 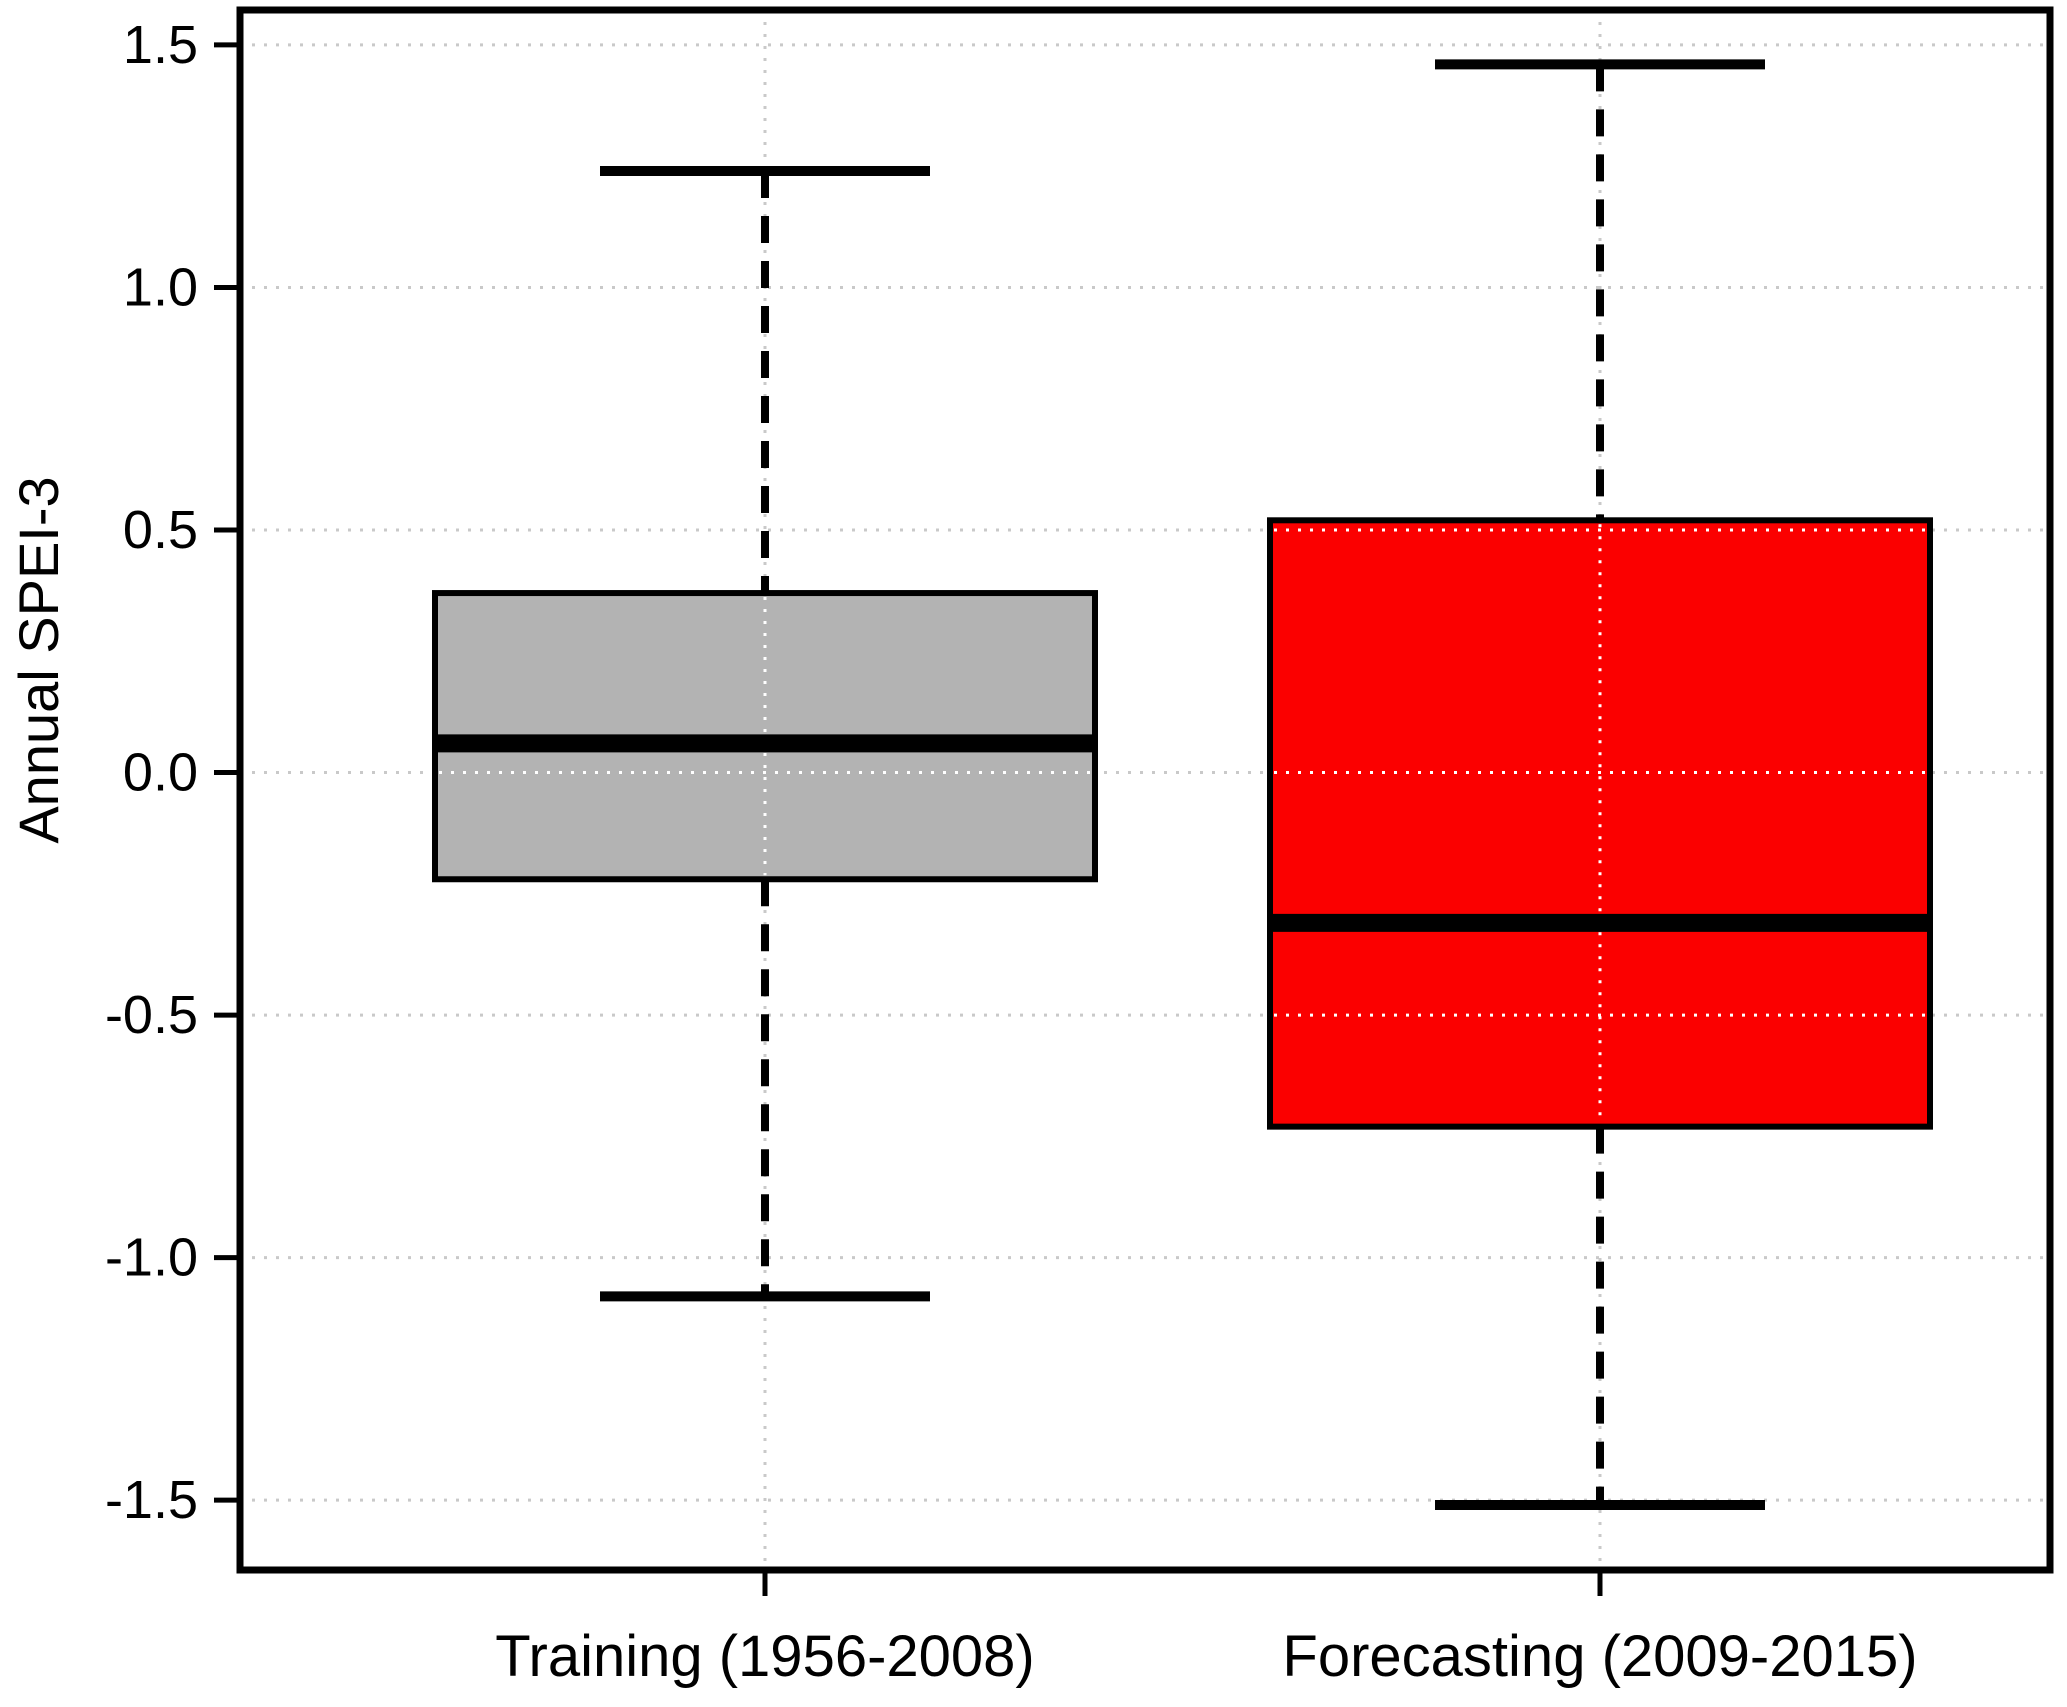 What do you see at coordinates (38, 659) in the screenshot?
I see `y-axis-label: Annual SPEI-3` at bounding box center [38, 659].